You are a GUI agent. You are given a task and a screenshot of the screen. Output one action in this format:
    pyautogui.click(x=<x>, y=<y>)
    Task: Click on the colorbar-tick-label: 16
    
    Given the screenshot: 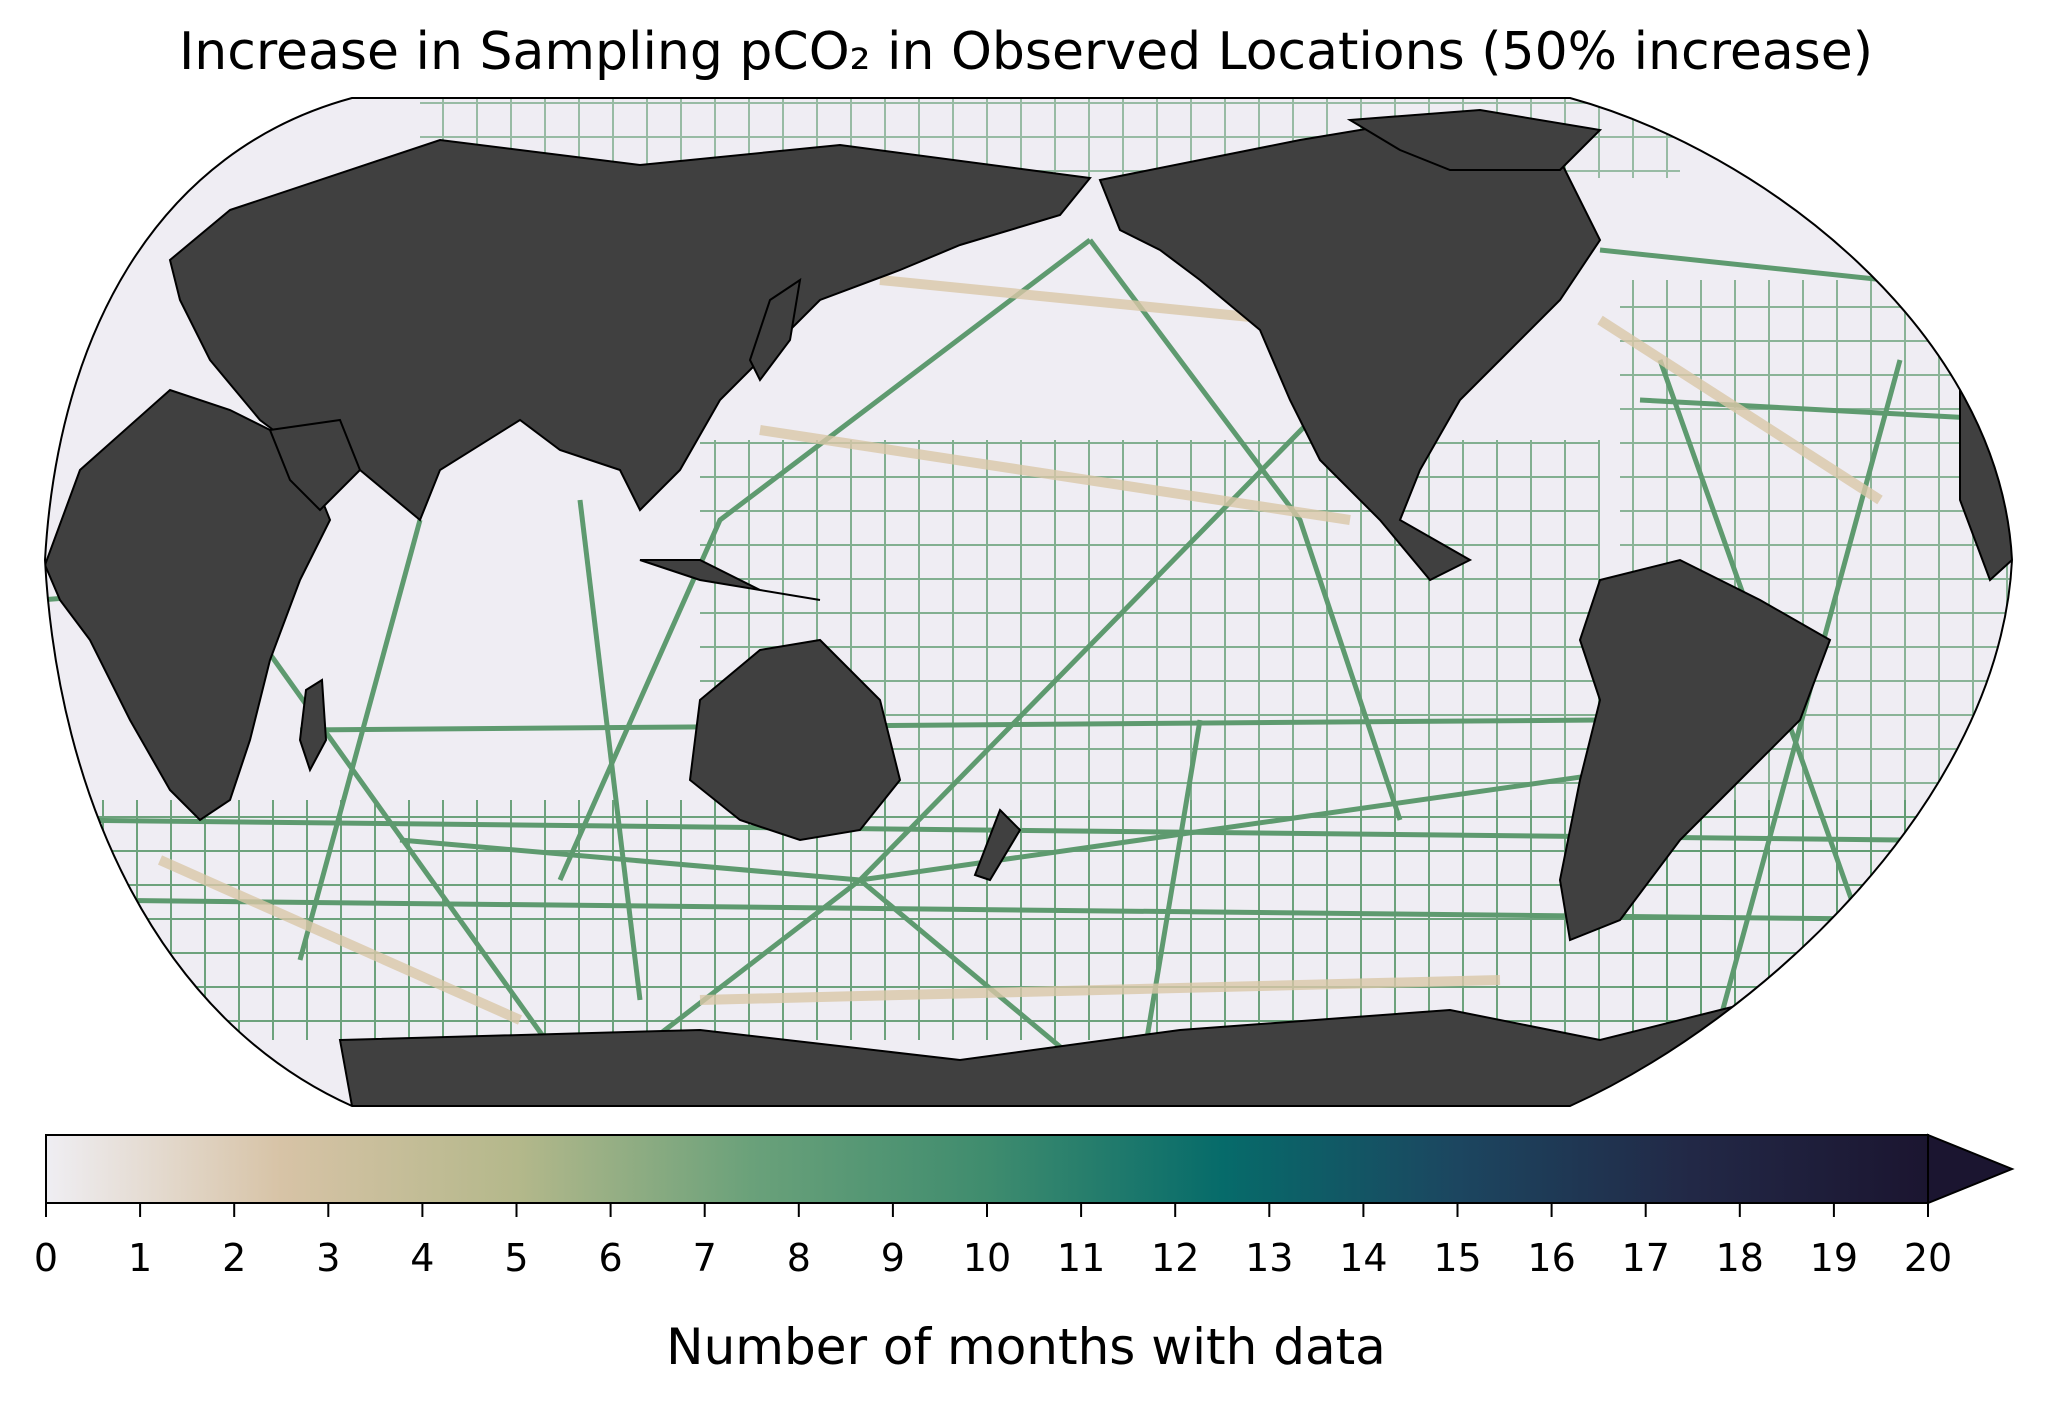 What is the action you would take?
    pyautogui.click(x=1551, y=1258)
    